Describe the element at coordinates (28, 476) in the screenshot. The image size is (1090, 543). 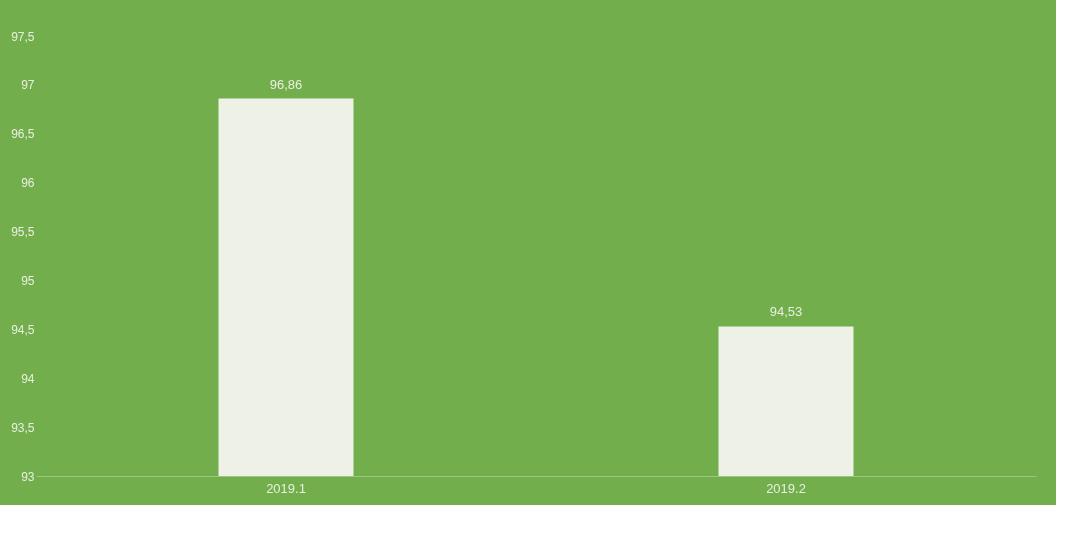
I see `y-tick-label: 93` at that location.